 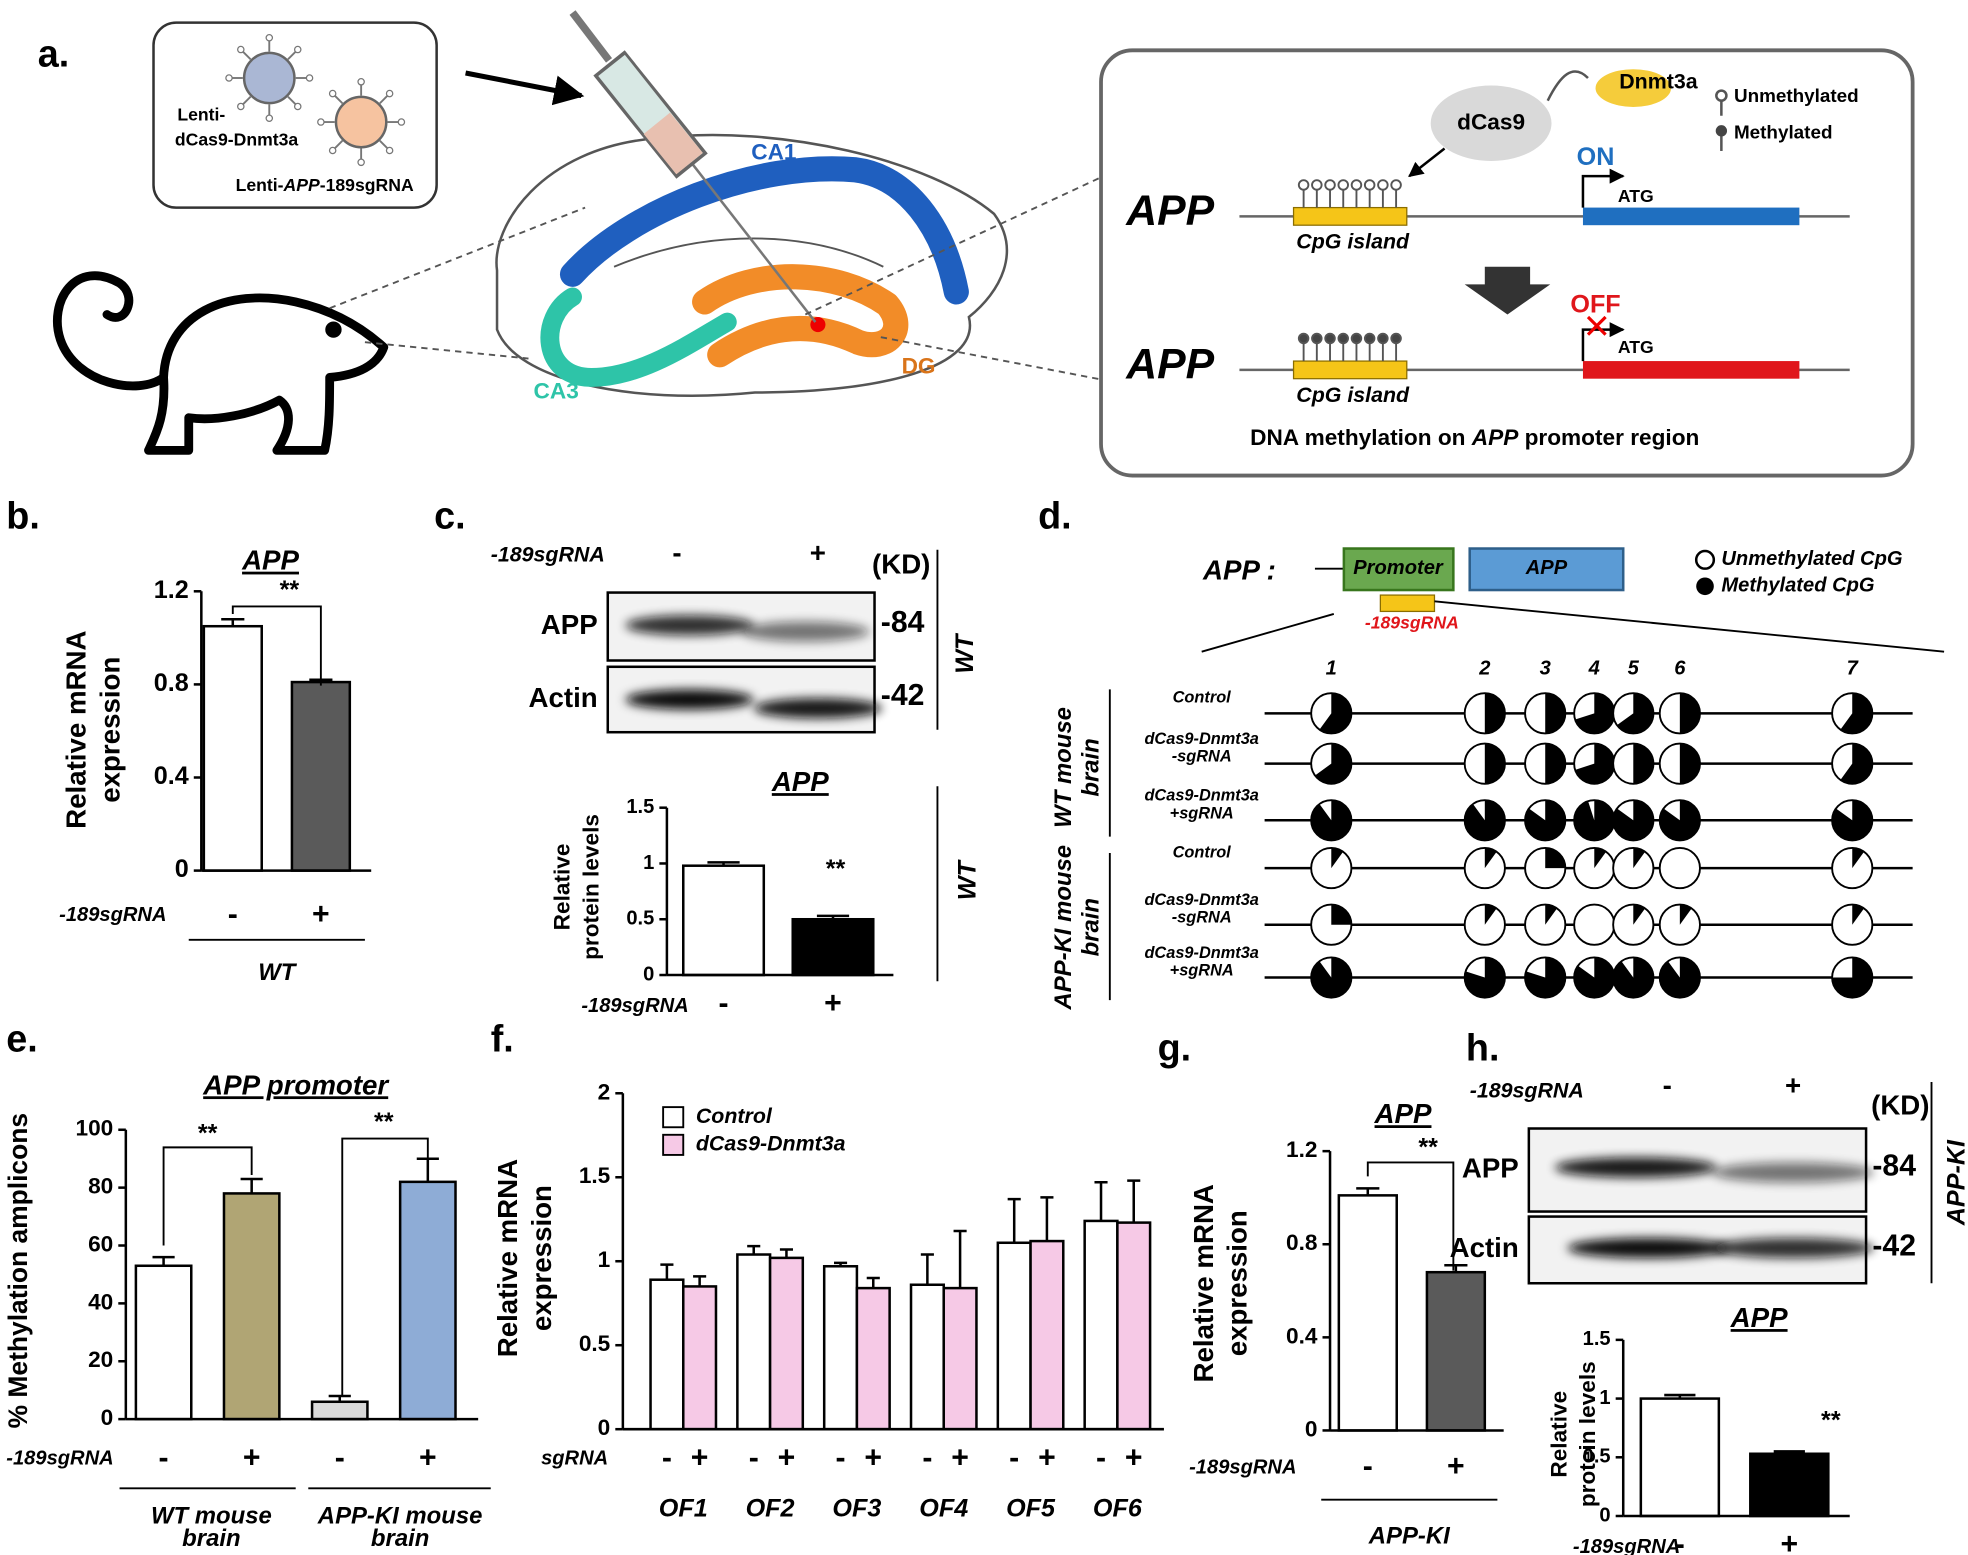 What do you see at coordinates (548, 555) in the screenshot?
I see `blot-condition: -189sgRNA` at bounding box center [548, 555].